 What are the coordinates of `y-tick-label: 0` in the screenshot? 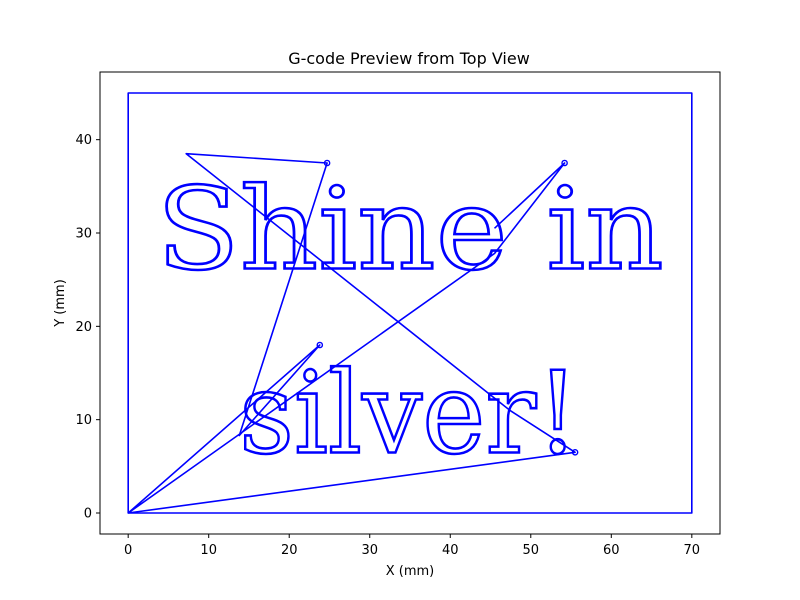 It's located at (88, 514).